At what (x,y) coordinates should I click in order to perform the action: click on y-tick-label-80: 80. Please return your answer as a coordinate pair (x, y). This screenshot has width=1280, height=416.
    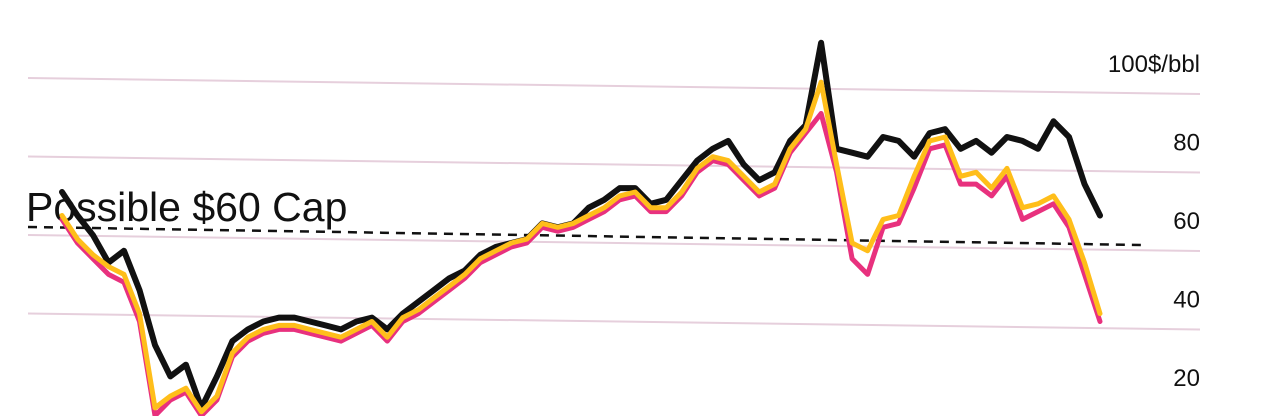
    Looking at the image, I should click on (1186, 143).